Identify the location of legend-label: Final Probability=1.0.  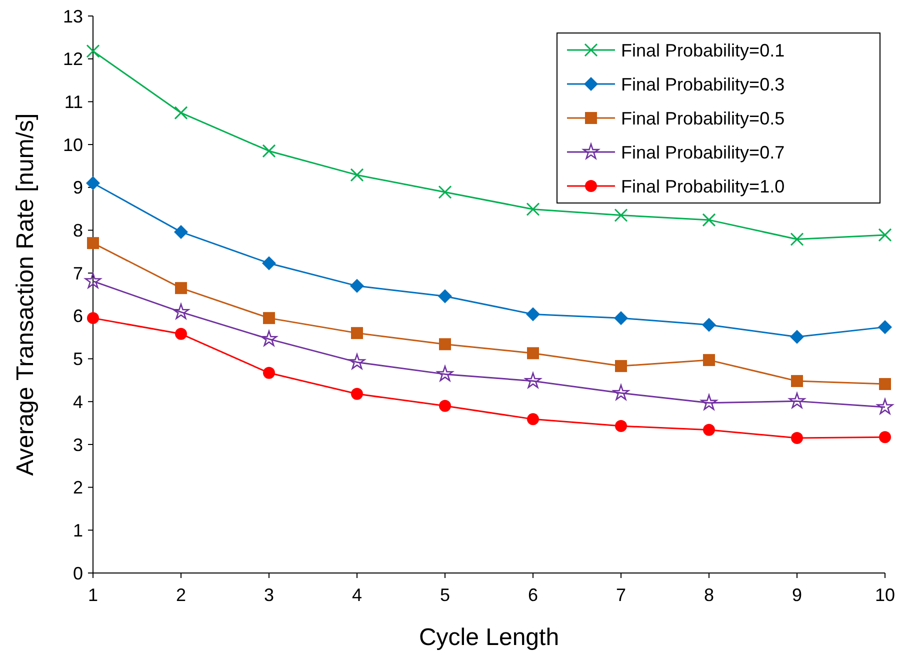
(703, 186).